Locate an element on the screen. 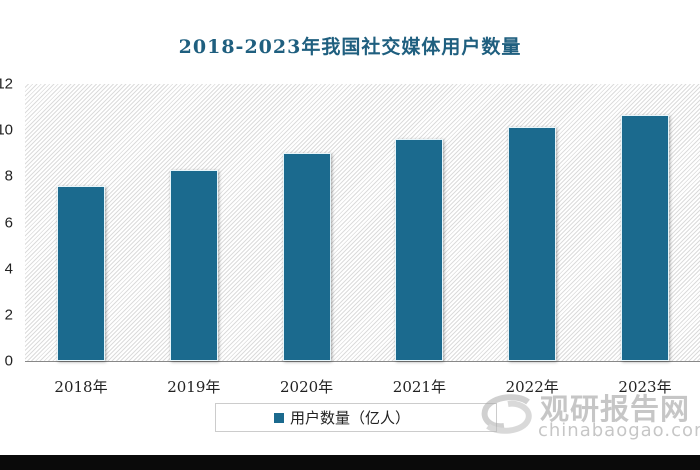 This screenshot has height=470, width=700. legend: 用户数量（亿人） is located at coordinates (356, 417).